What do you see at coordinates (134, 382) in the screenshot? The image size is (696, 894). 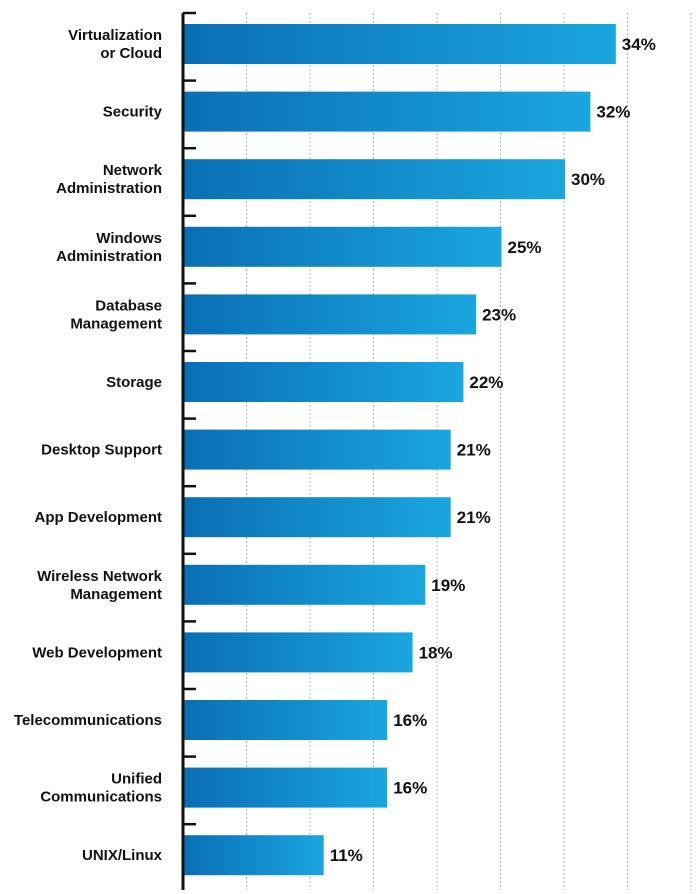 I see `category-label: Storage` at bounding box center [134, 382].